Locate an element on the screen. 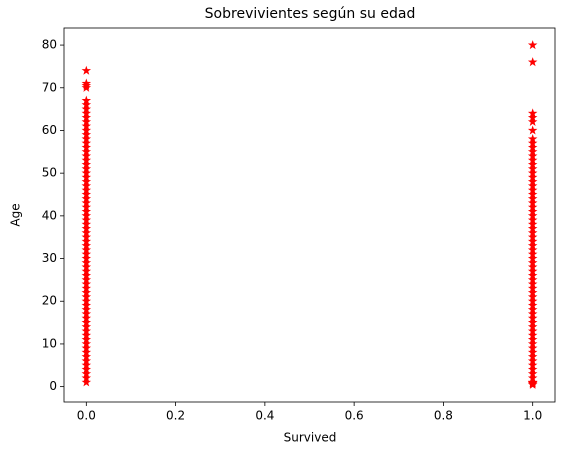  x-axis-label: Survived is located at coordinates (310, 438).